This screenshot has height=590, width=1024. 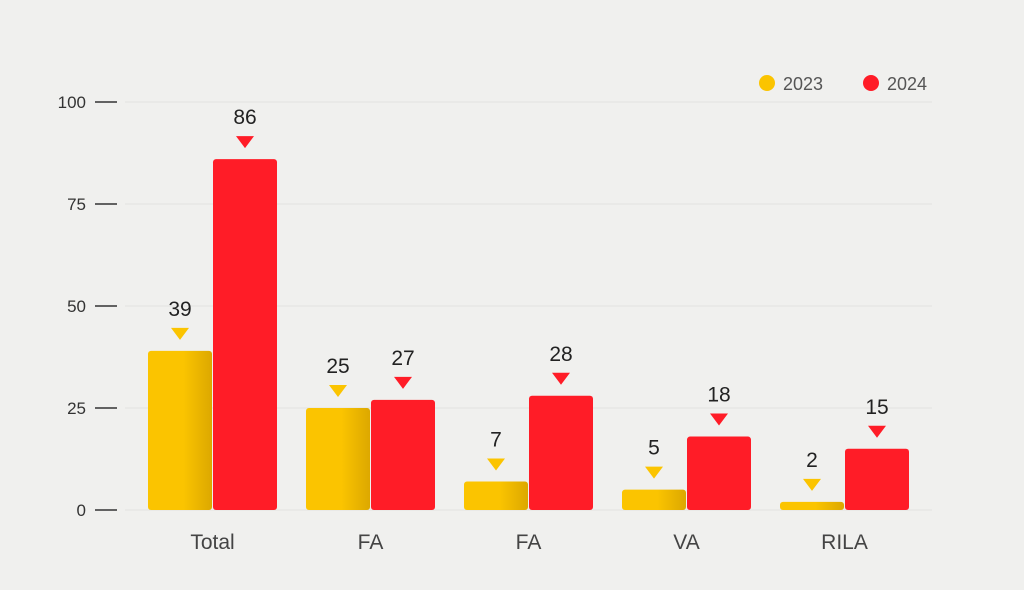 I want to click on value-label-2023-0: 39, so click(x=179, y=309).